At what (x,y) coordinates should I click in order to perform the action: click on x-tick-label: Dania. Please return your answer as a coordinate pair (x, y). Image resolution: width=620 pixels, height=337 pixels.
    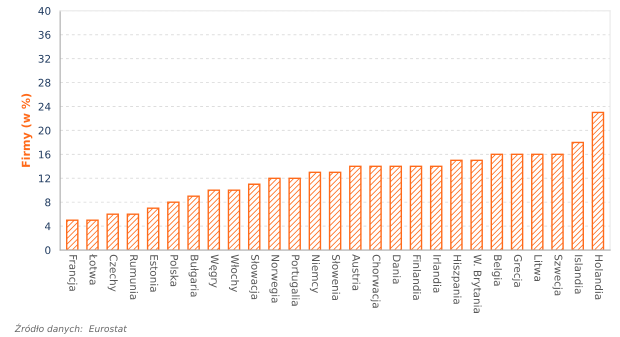
    Looking at the image, I should click on (396, 269).